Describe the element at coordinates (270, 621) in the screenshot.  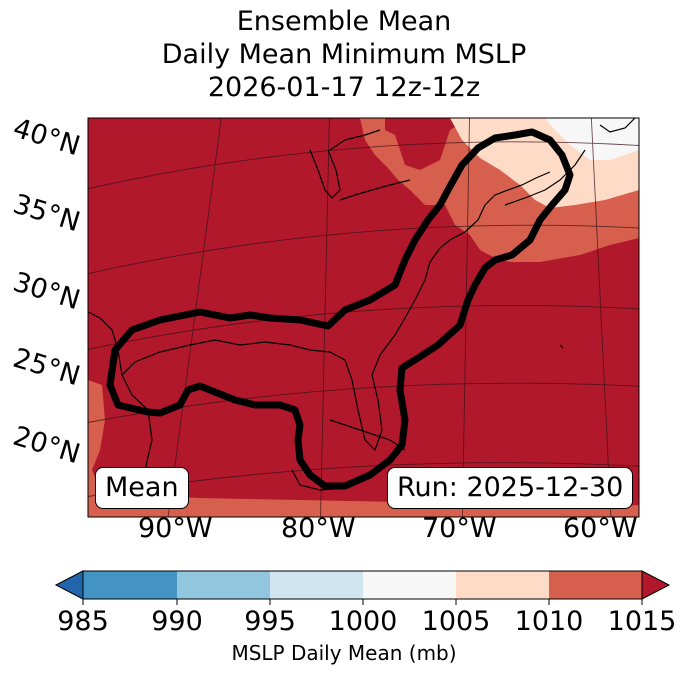
I see `colorbar-tick-995: 995` at that location.